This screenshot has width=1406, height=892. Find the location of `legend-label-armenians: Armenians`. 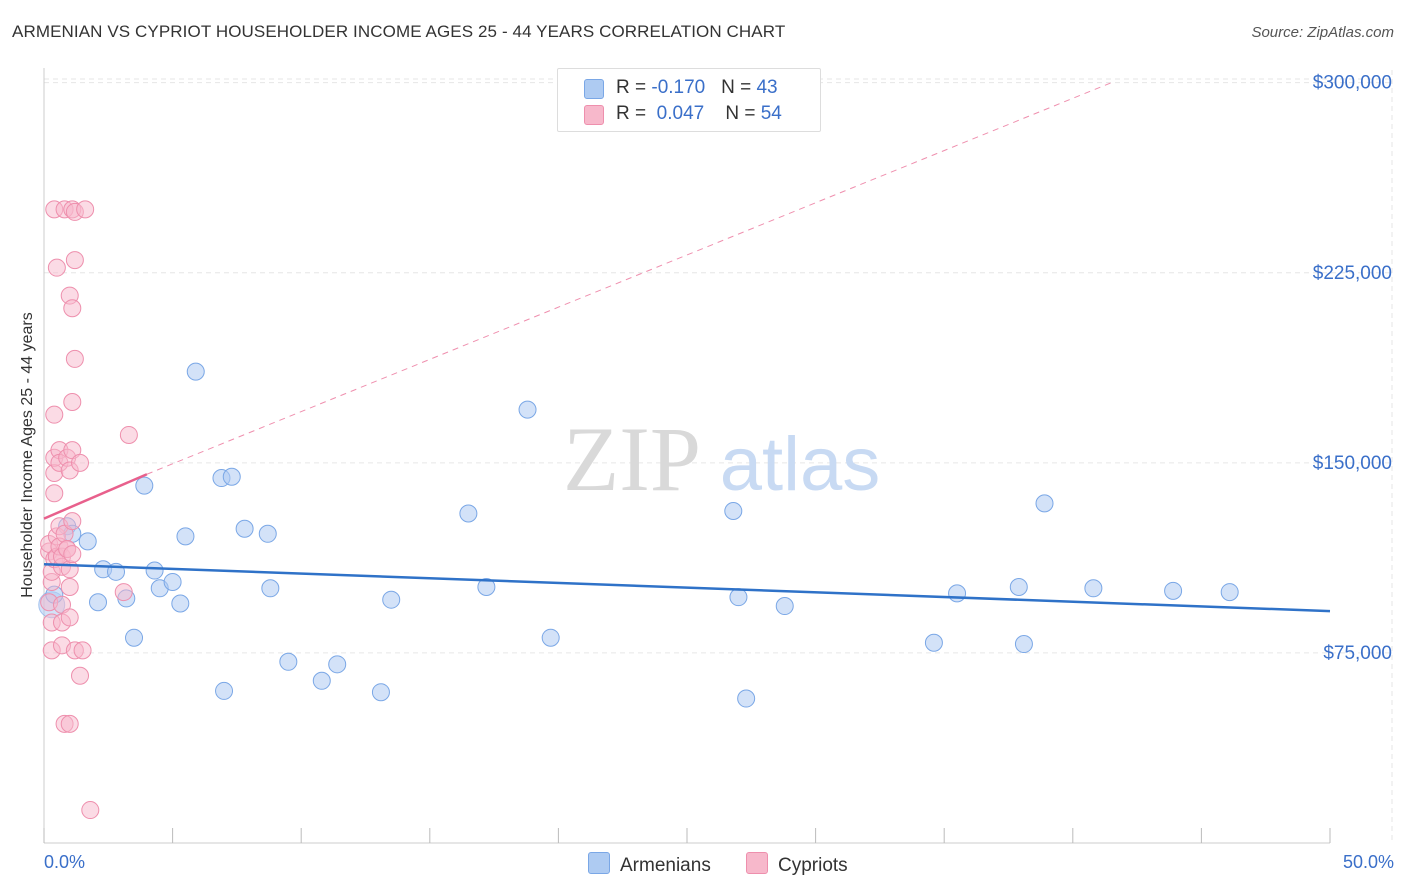

legend-label-armenians: Armenians is located at coordinates (665, 865).